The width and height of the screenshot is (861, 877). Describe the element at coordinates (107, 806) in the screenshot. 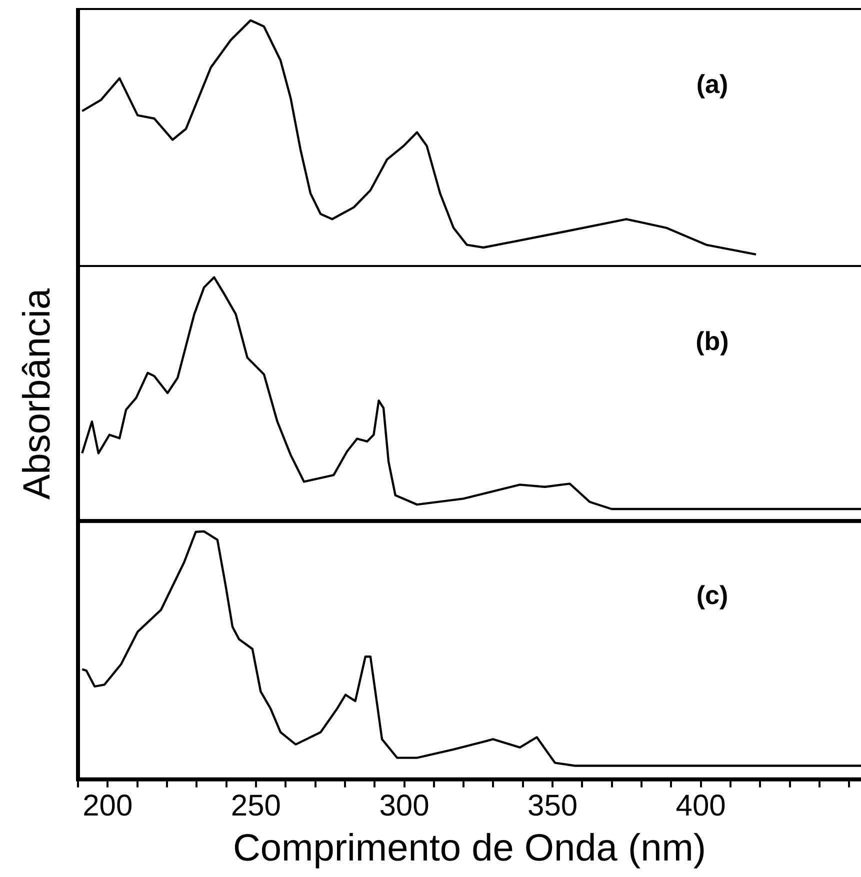

I see `x-tick-label: 200` at that location.